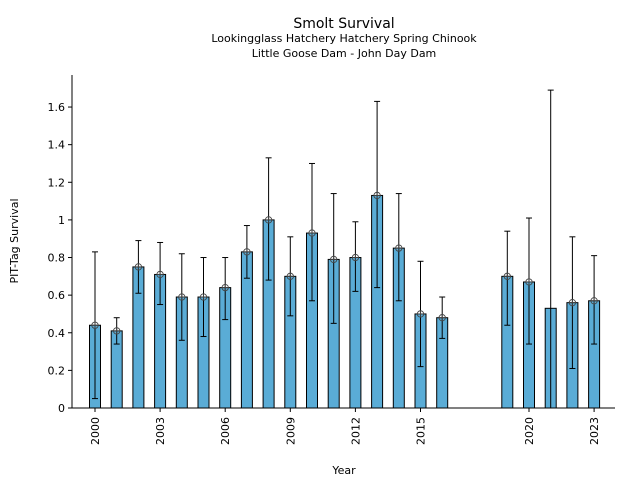 This screenshot has width=640, height=480. Describe the element at coordinates (290, 431) in the screenshot. I see `x-tick-label: 2009` at that location.